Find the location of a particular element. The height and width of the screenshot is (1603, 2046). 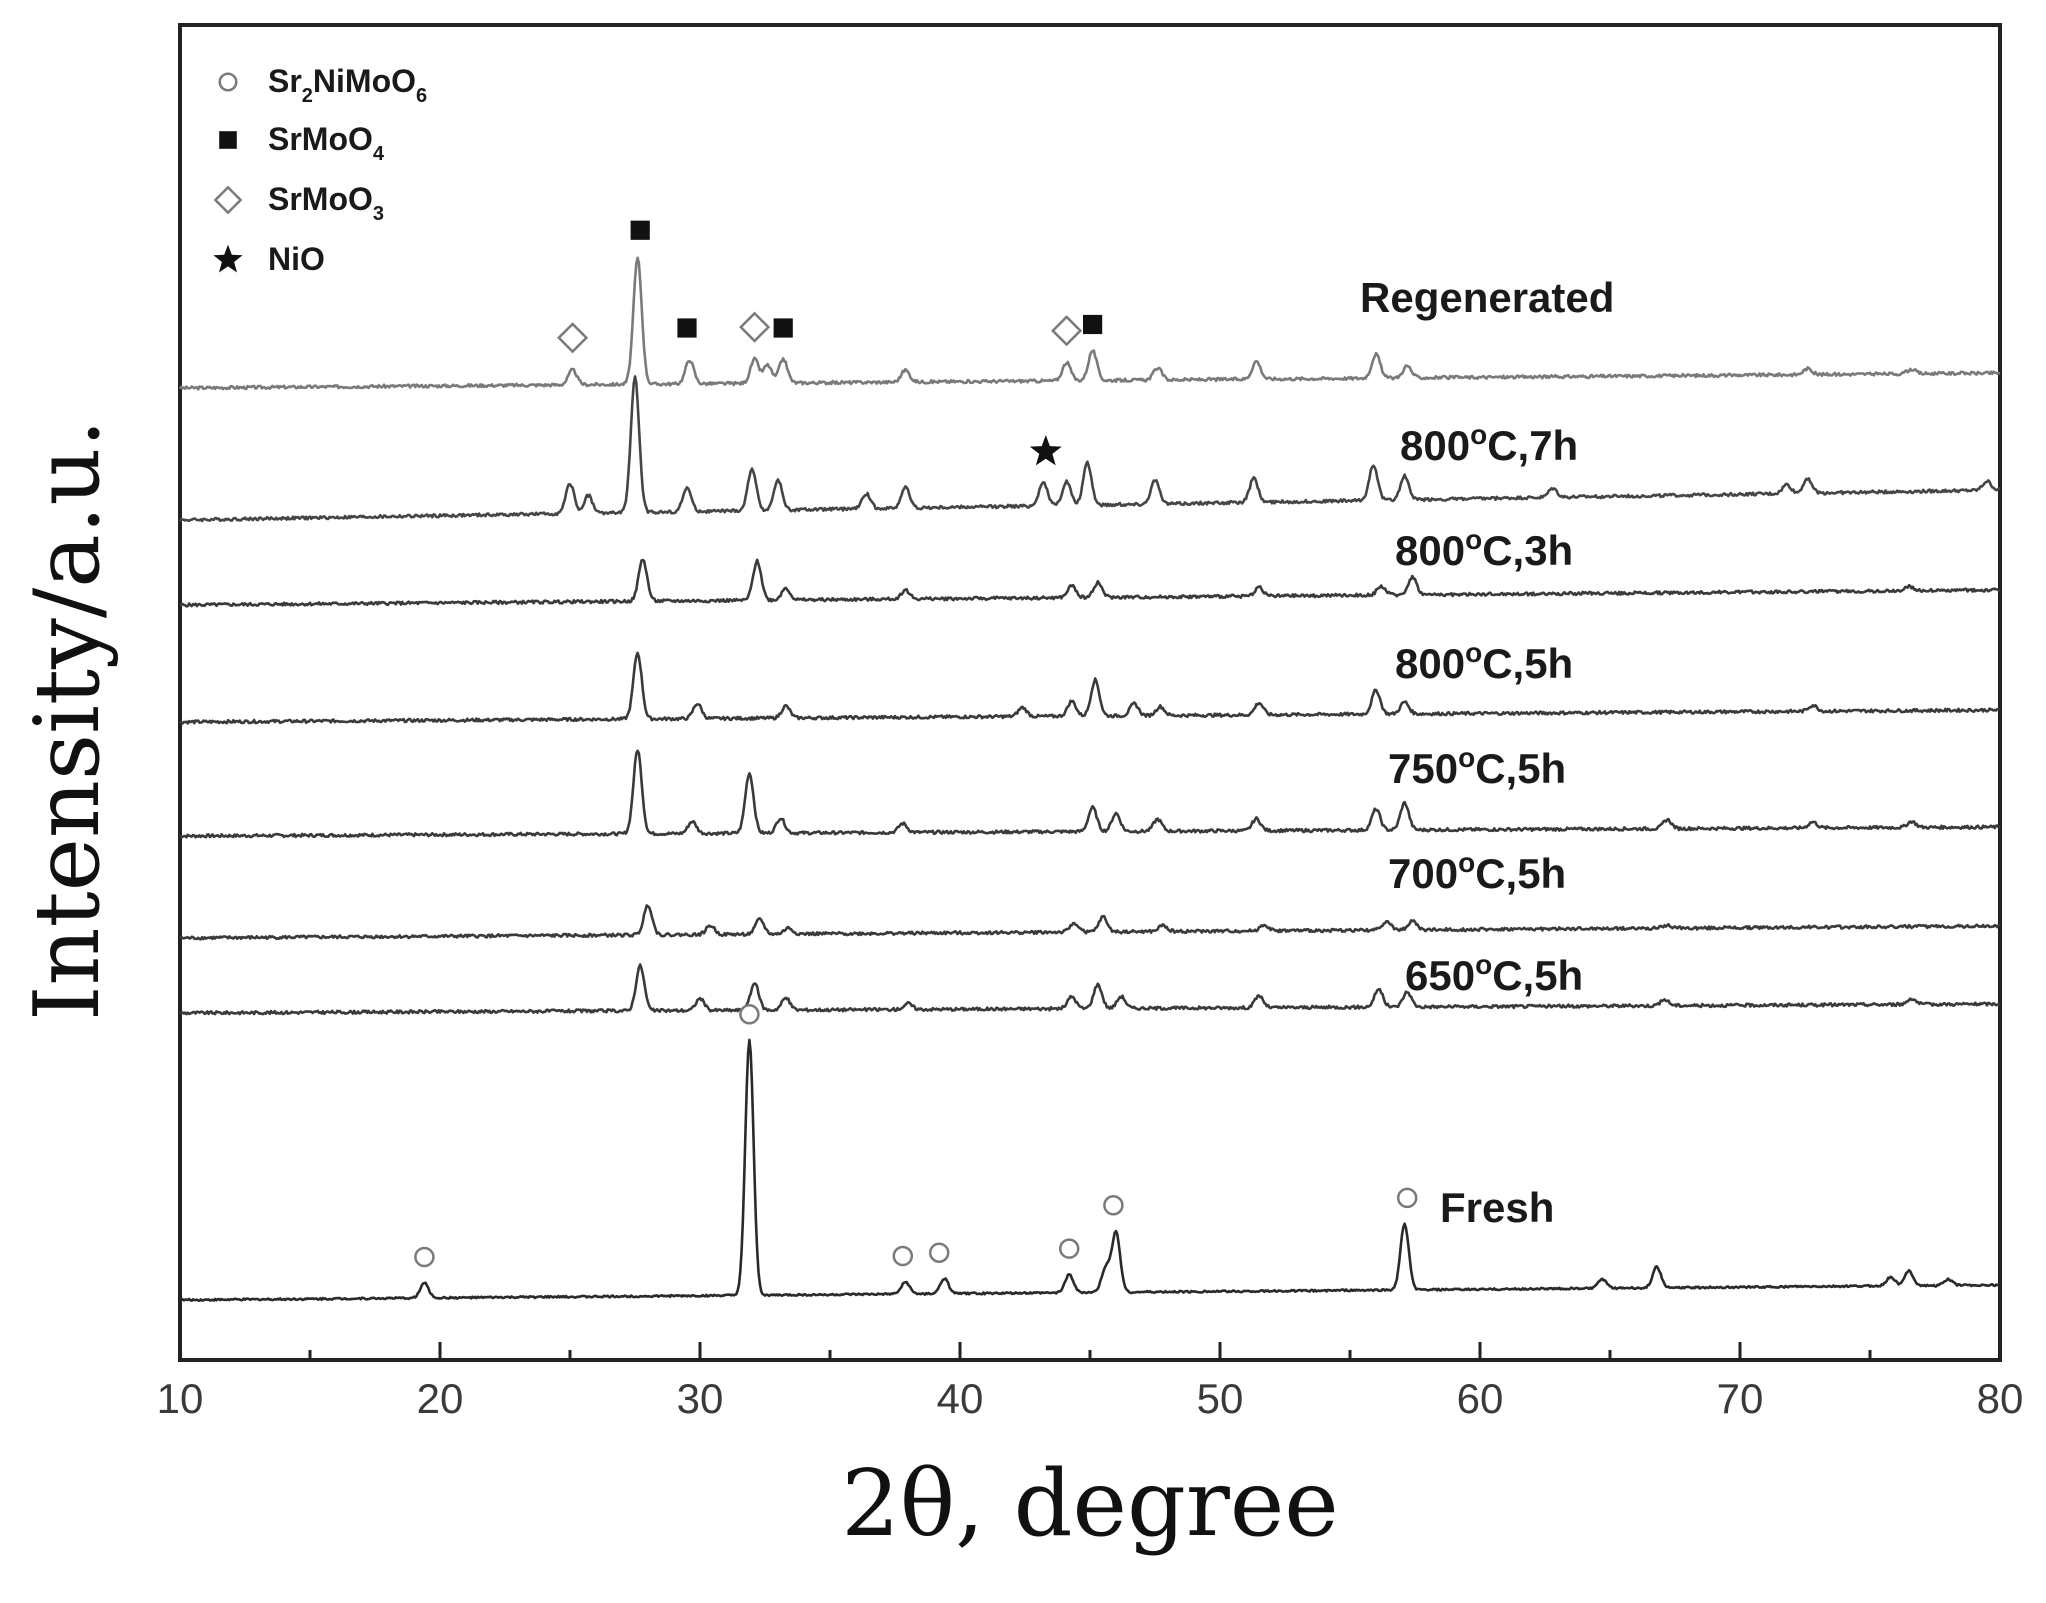

x-tick-label: 50 is located at coordinates (1220, 1398).